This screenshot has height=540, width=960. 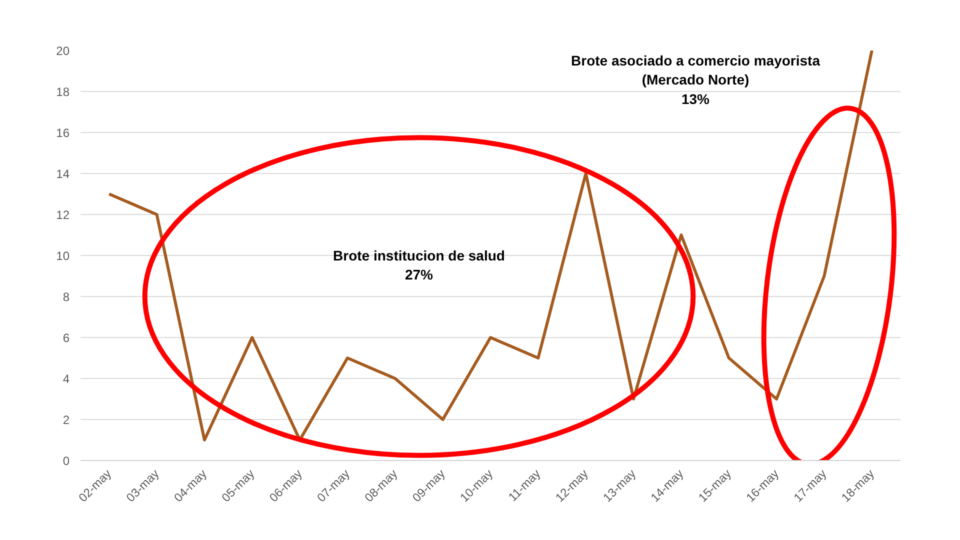 What do you see at coordinates (419, 264) in the screenshot?
I see `annotation: Brote institucion de salud 27%` at bounding box center [419, 264].